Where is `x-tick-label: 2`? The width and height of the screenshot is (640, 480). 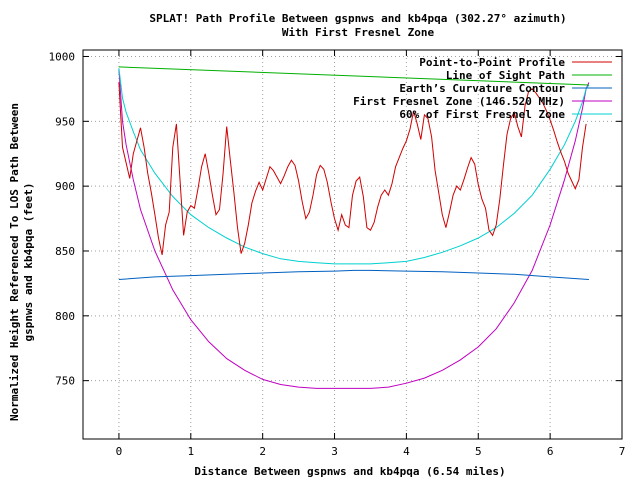
x-tick-label: 2 is located at coordinates (262, 451).